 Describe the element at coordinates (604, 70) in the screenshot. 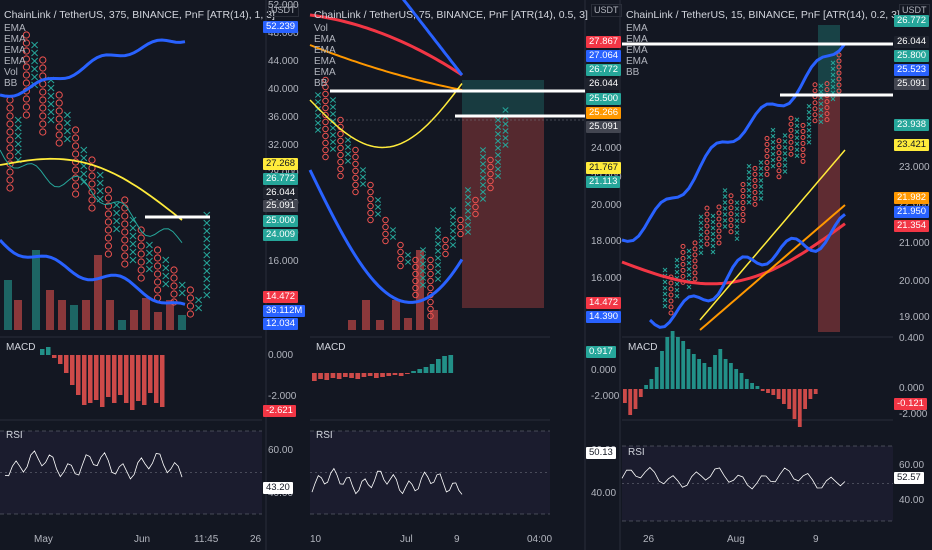

I see `price-tag: 26.772` at that location.